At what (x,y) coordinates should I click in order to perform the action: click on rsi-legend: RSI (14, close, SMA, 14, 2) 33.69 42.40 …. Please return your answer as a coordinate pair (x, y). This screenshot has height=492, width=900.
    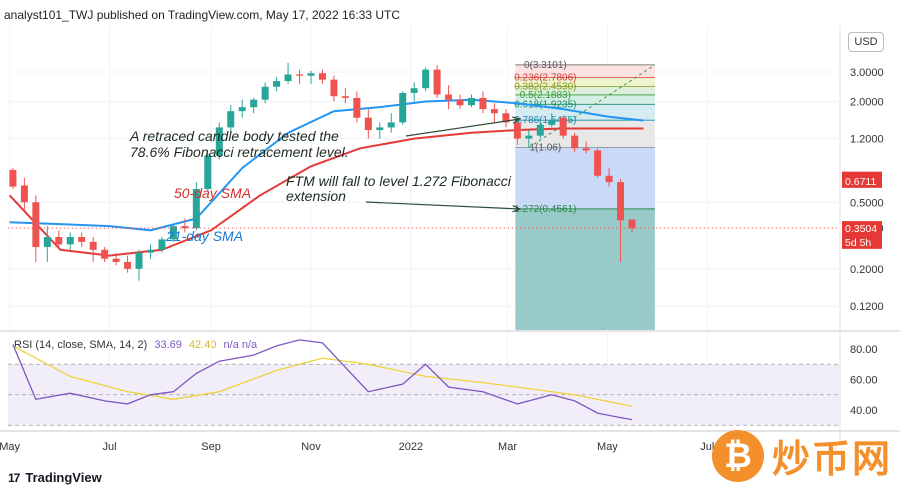
    Looking at the image, I should click on (135, 345).